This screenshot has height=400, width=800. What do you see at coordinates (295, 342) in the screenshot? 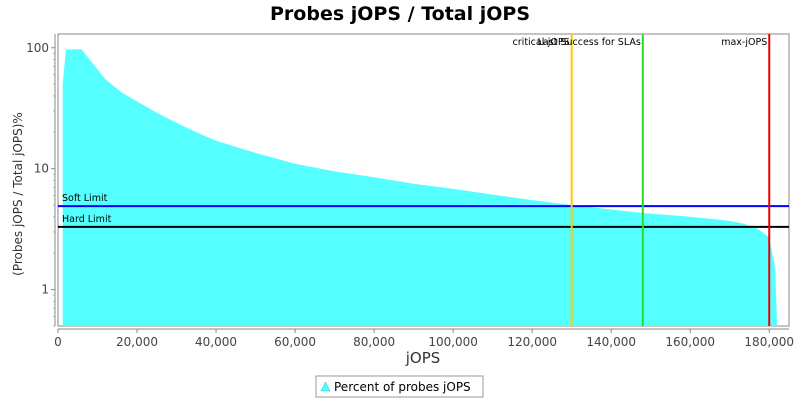
I see `x-tick-label-3: 60,000` at bounding box center [295, 342].